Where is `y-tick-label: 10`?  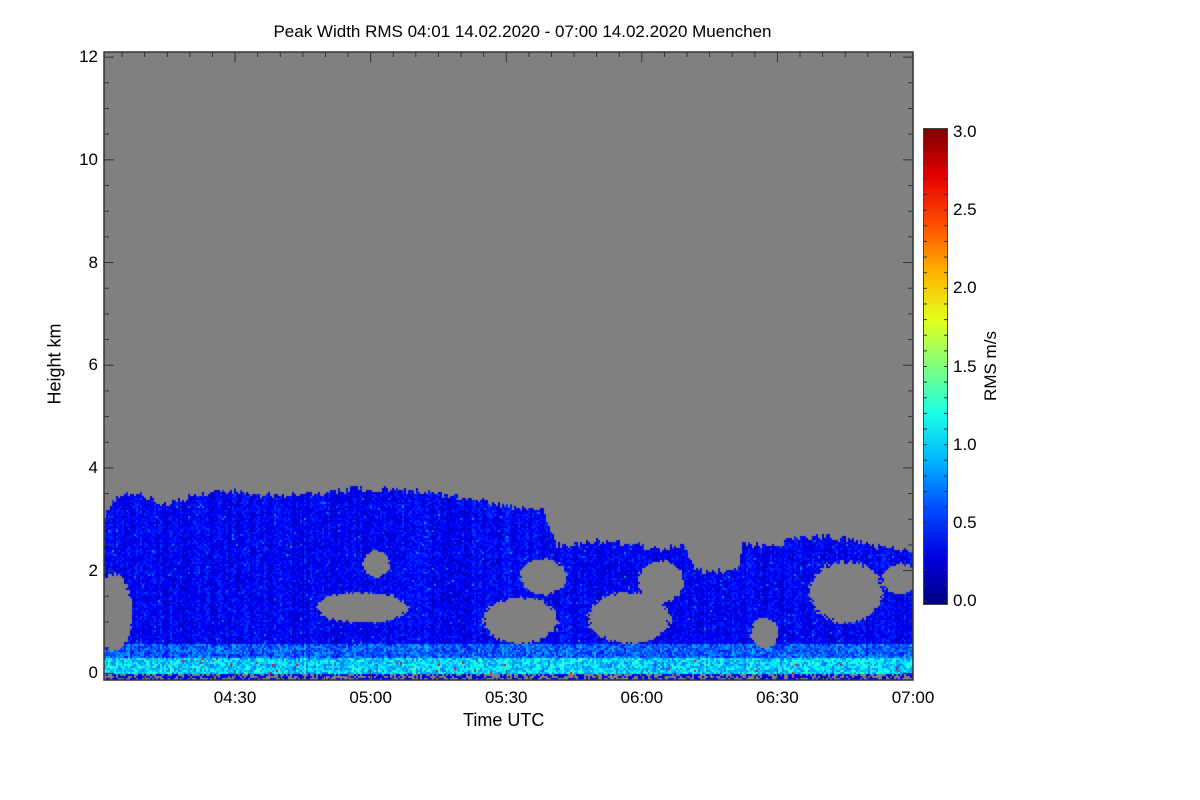
y-tick-label: 10 is located at coordinates (88, 159).